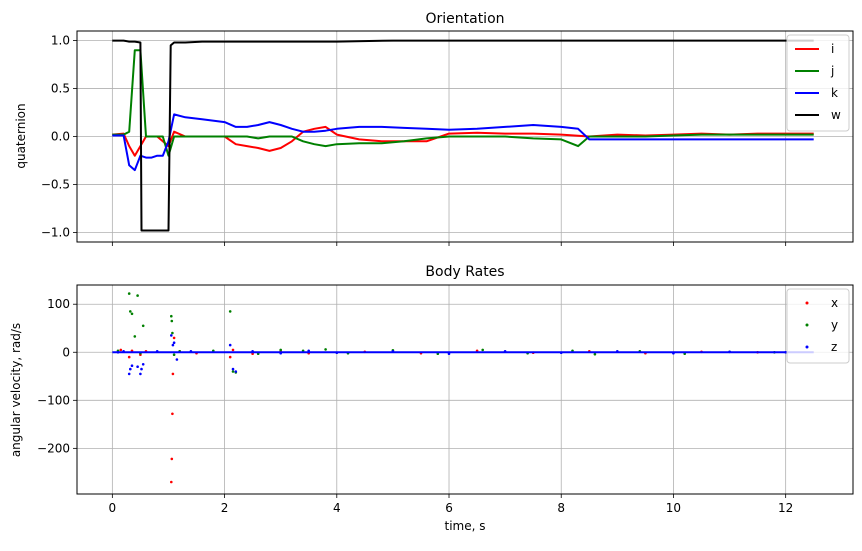 This screenshot has width=862, height=551. Describe the element at coordinates (60, 89) in the screenshot. I see `orientation-ytick-label: 0.5` at that location.